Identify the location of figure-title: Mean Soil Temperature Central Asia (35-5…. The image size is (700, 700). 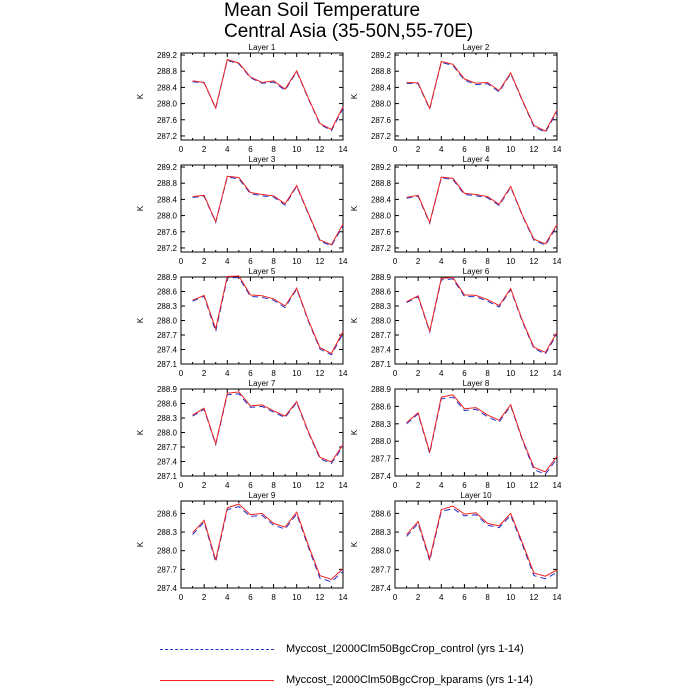
(348, 21).